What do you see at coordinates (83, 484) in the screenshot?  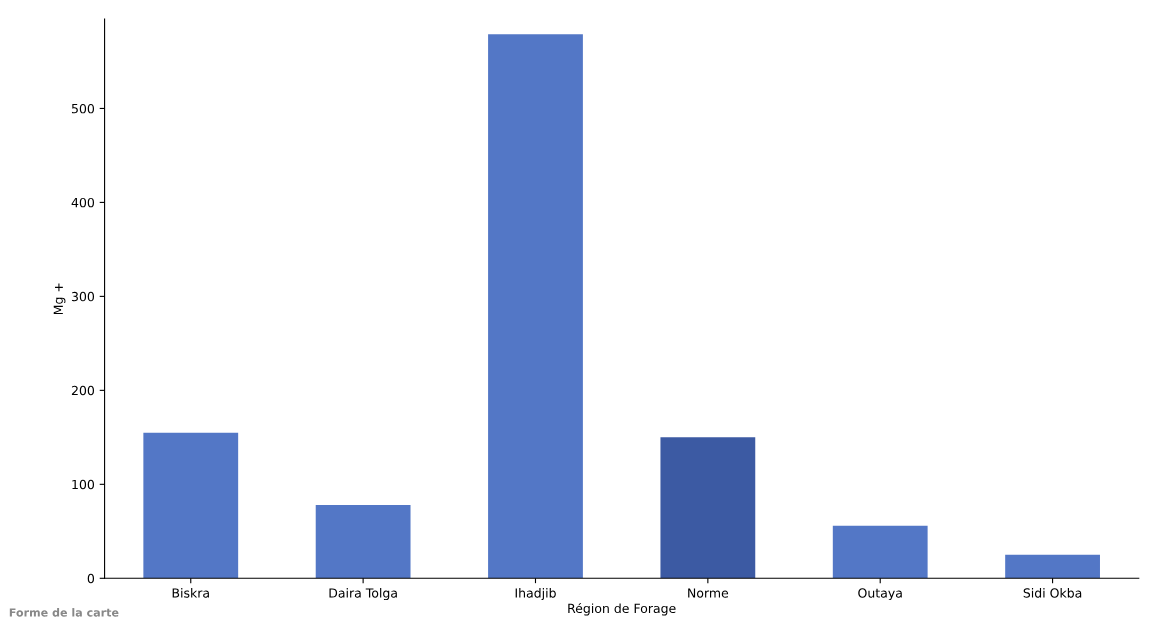 I see `y-tick-label: 100` at bounding box center [83, 484].